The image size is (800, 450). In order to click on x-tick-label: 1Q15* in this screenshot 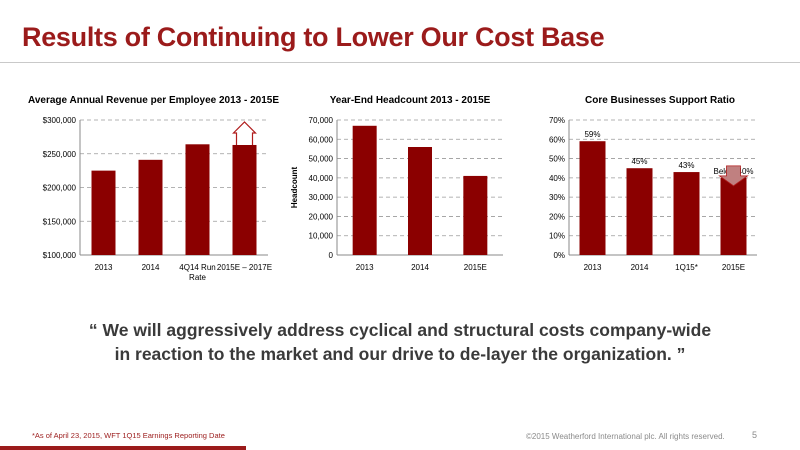, I will do `click(686, 267)`.